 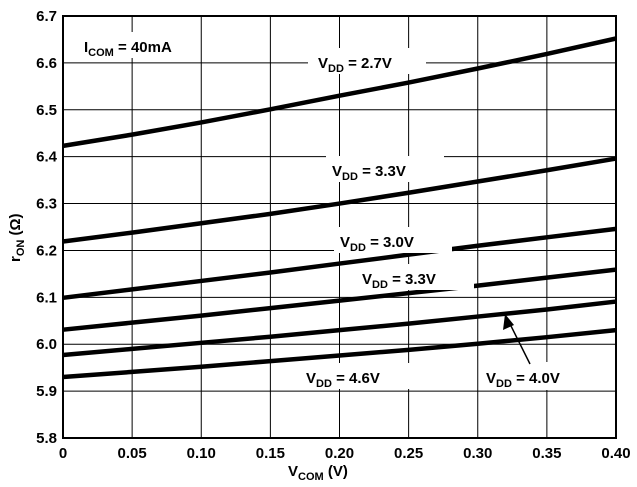 I want to click on series-label-3: VDD = 3.3V, so click(x=399, y=281).